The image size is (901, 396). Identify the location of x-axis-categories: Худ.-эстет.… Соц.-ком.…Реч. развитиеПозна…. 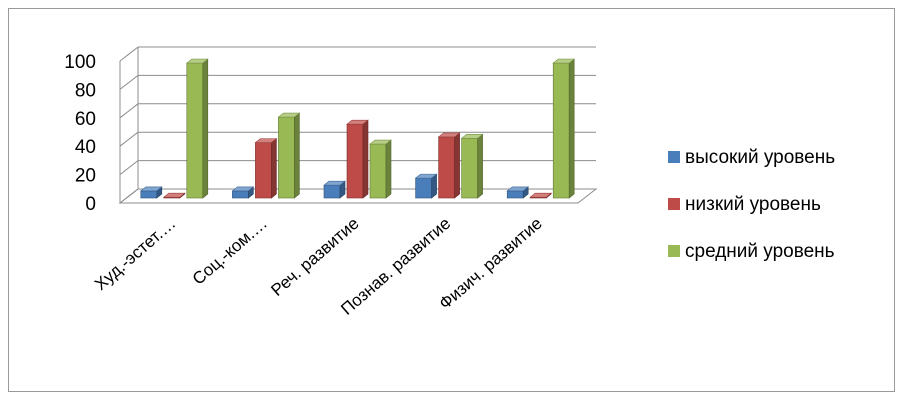
(318, 266).